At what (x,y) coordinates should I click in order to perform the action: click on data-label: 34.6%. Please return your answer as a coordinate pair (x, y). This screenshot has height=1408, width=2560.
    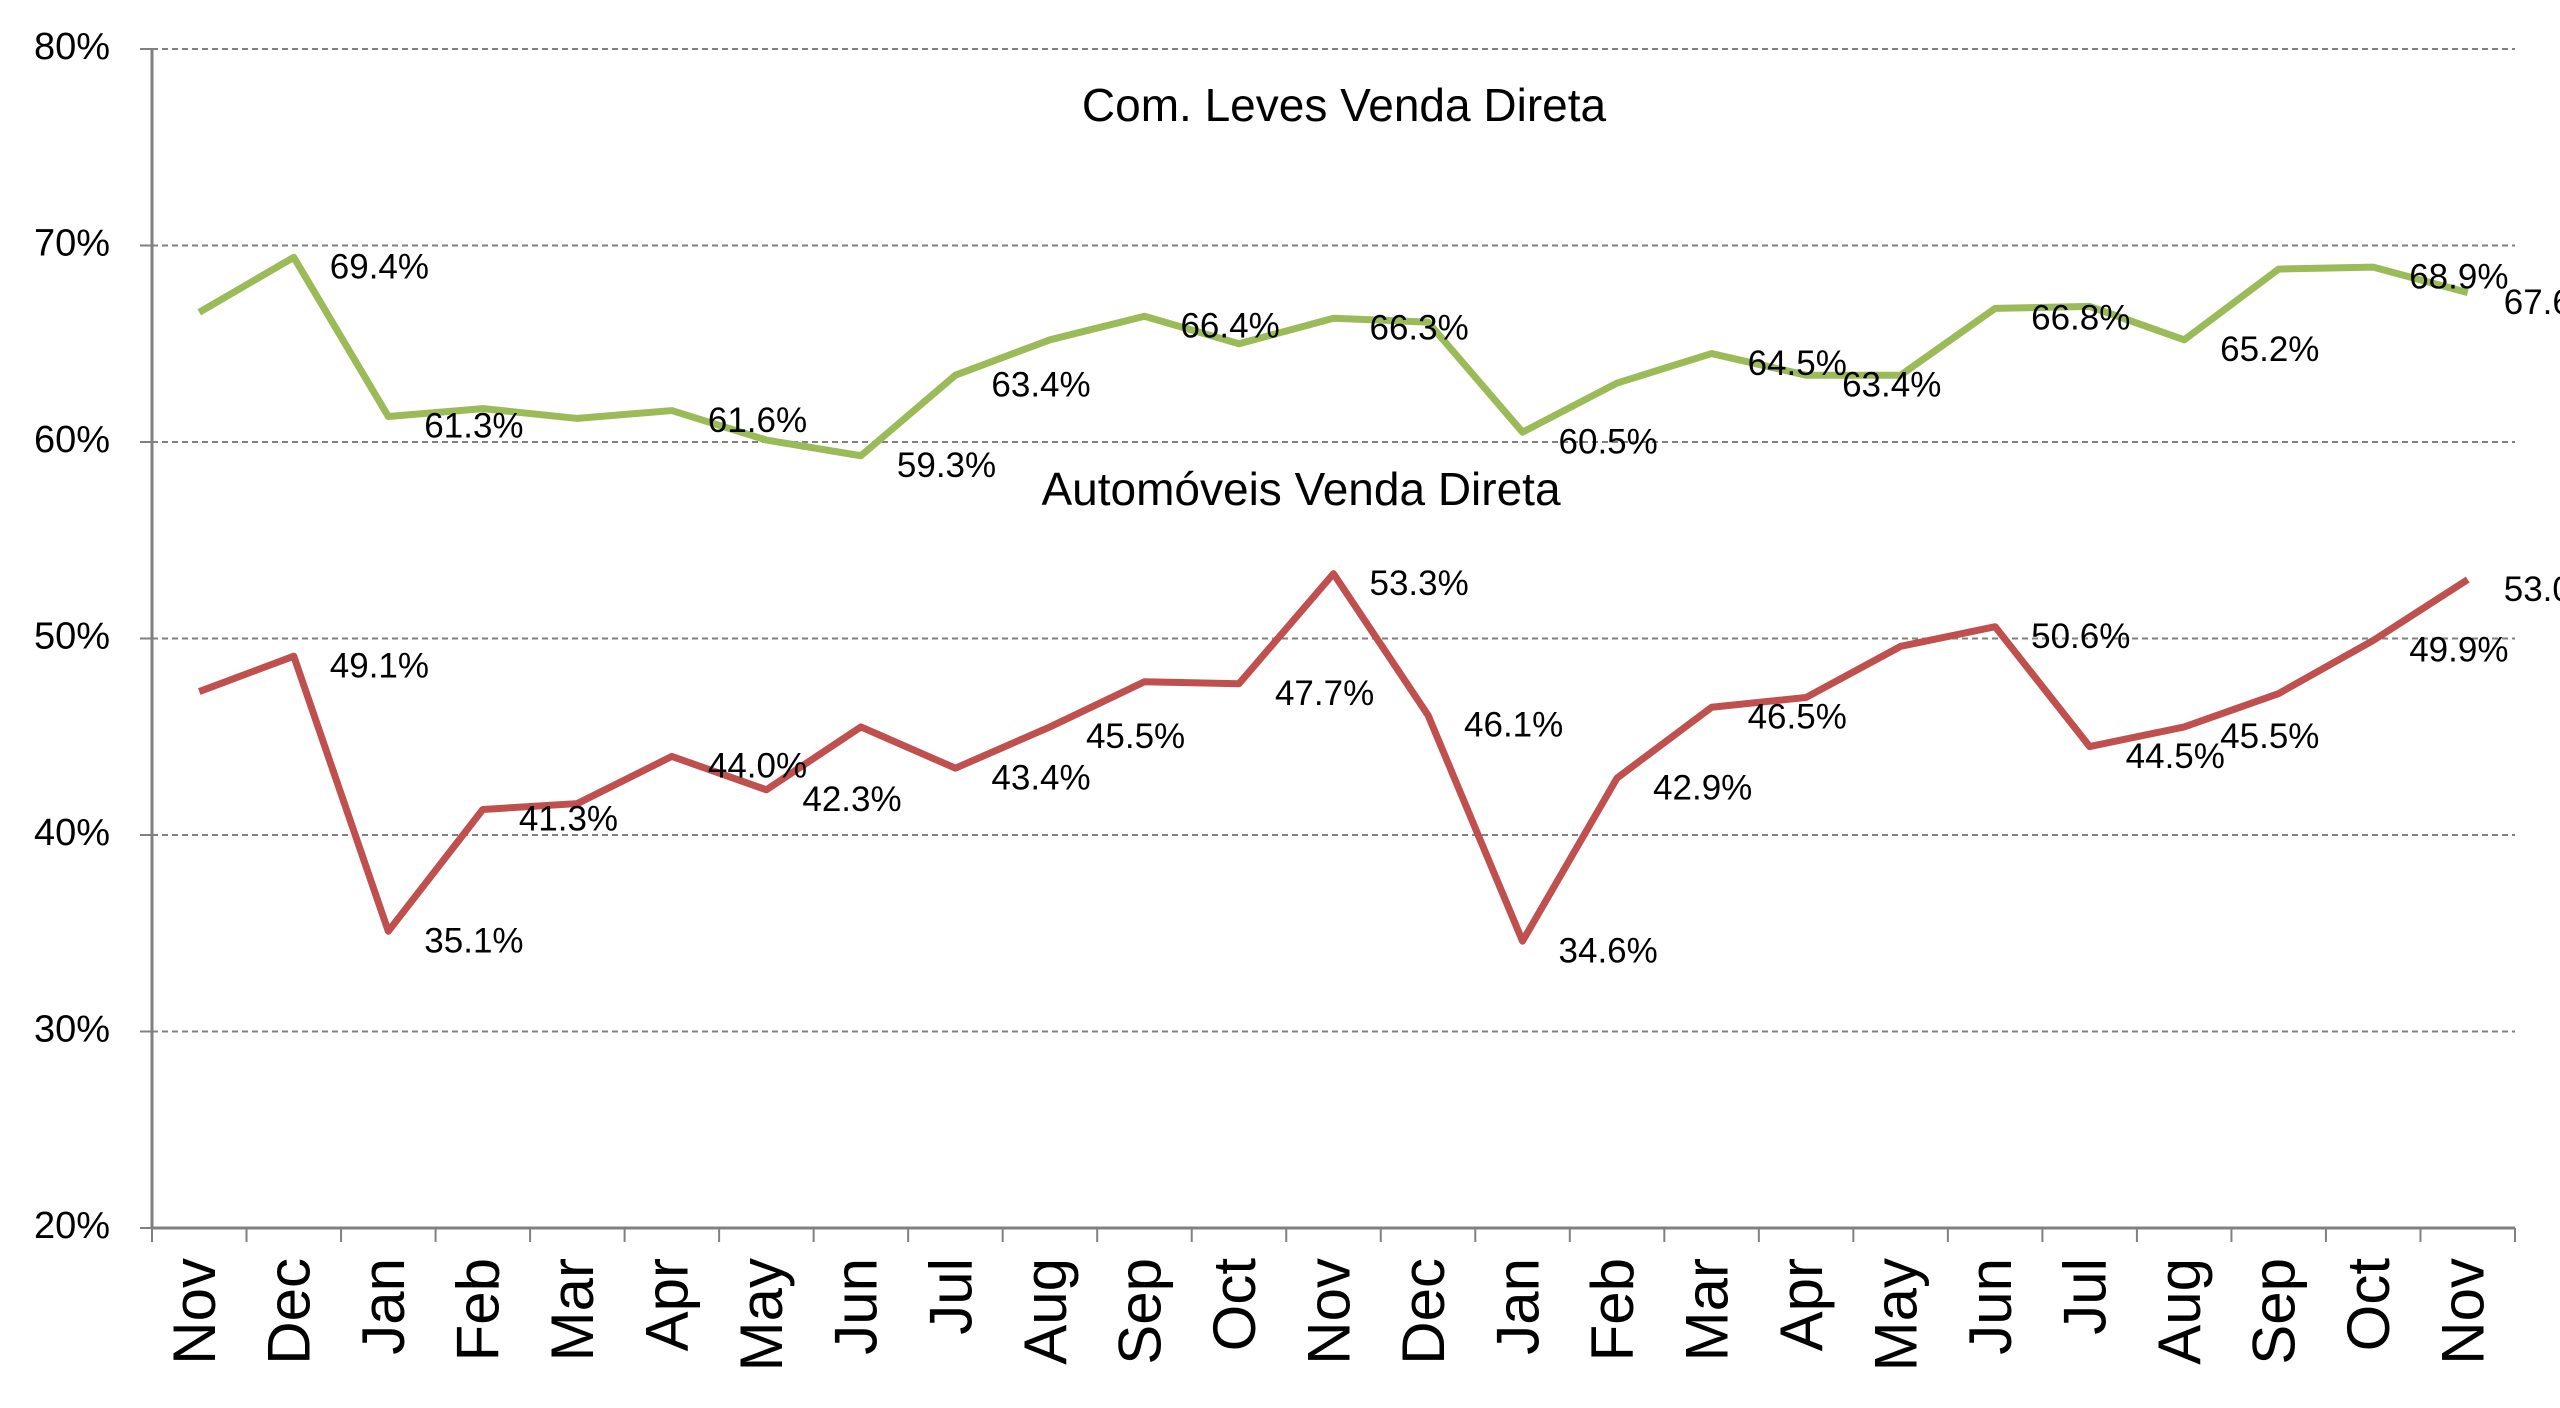
    Looking at the image, I should click on (1608, 950).